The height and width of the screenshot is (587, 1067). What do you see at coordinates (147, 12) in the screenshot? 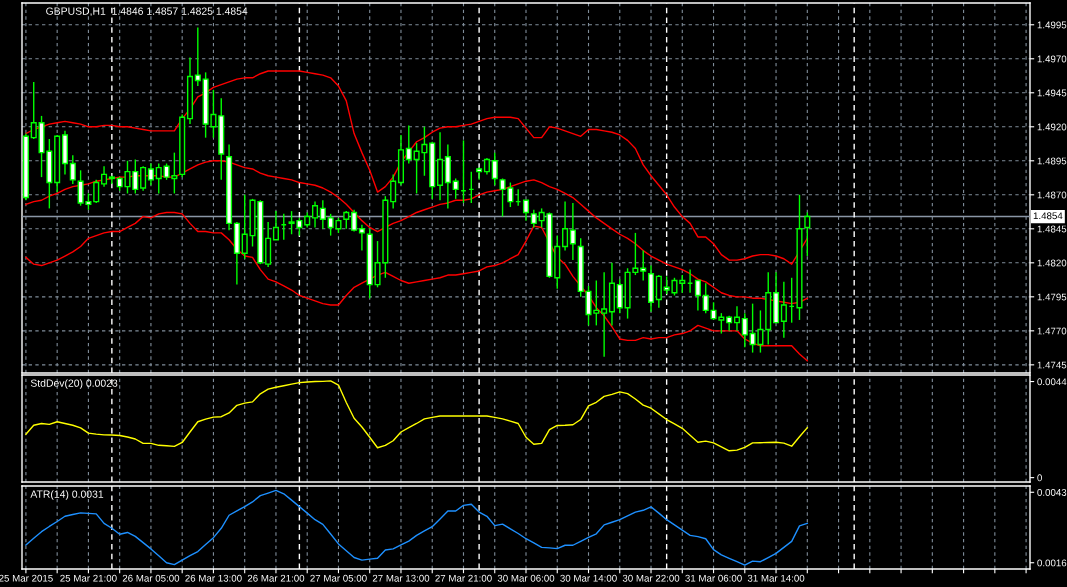
I see `chart-title: GBPUSD,H1 1.4846 1.4857 1.4825 1.4854` at bounding box center [147, 12].